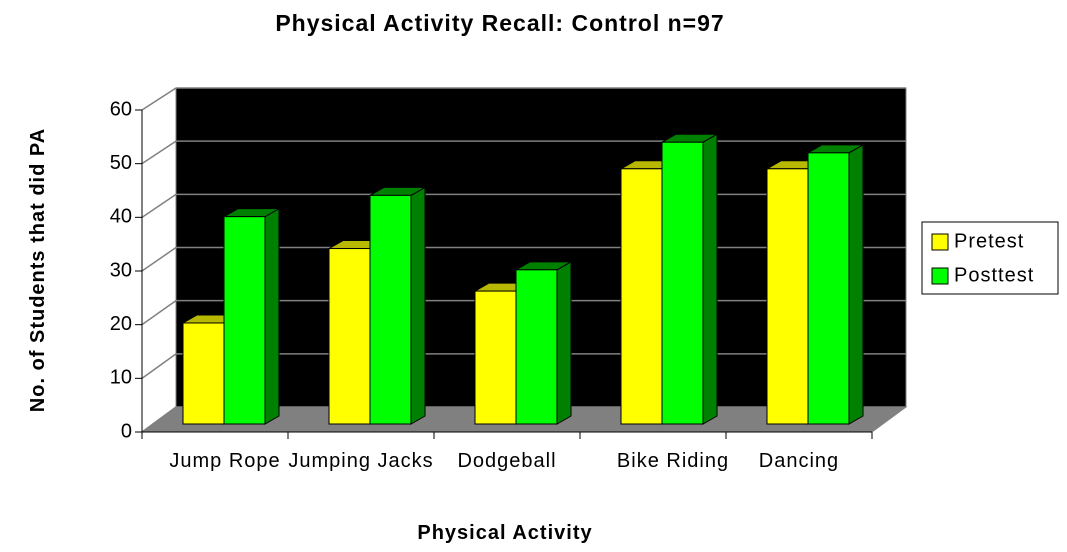 This screenshot has height=552, width=1067. I want to click on y-tick-label: 10, so click(121, 378).